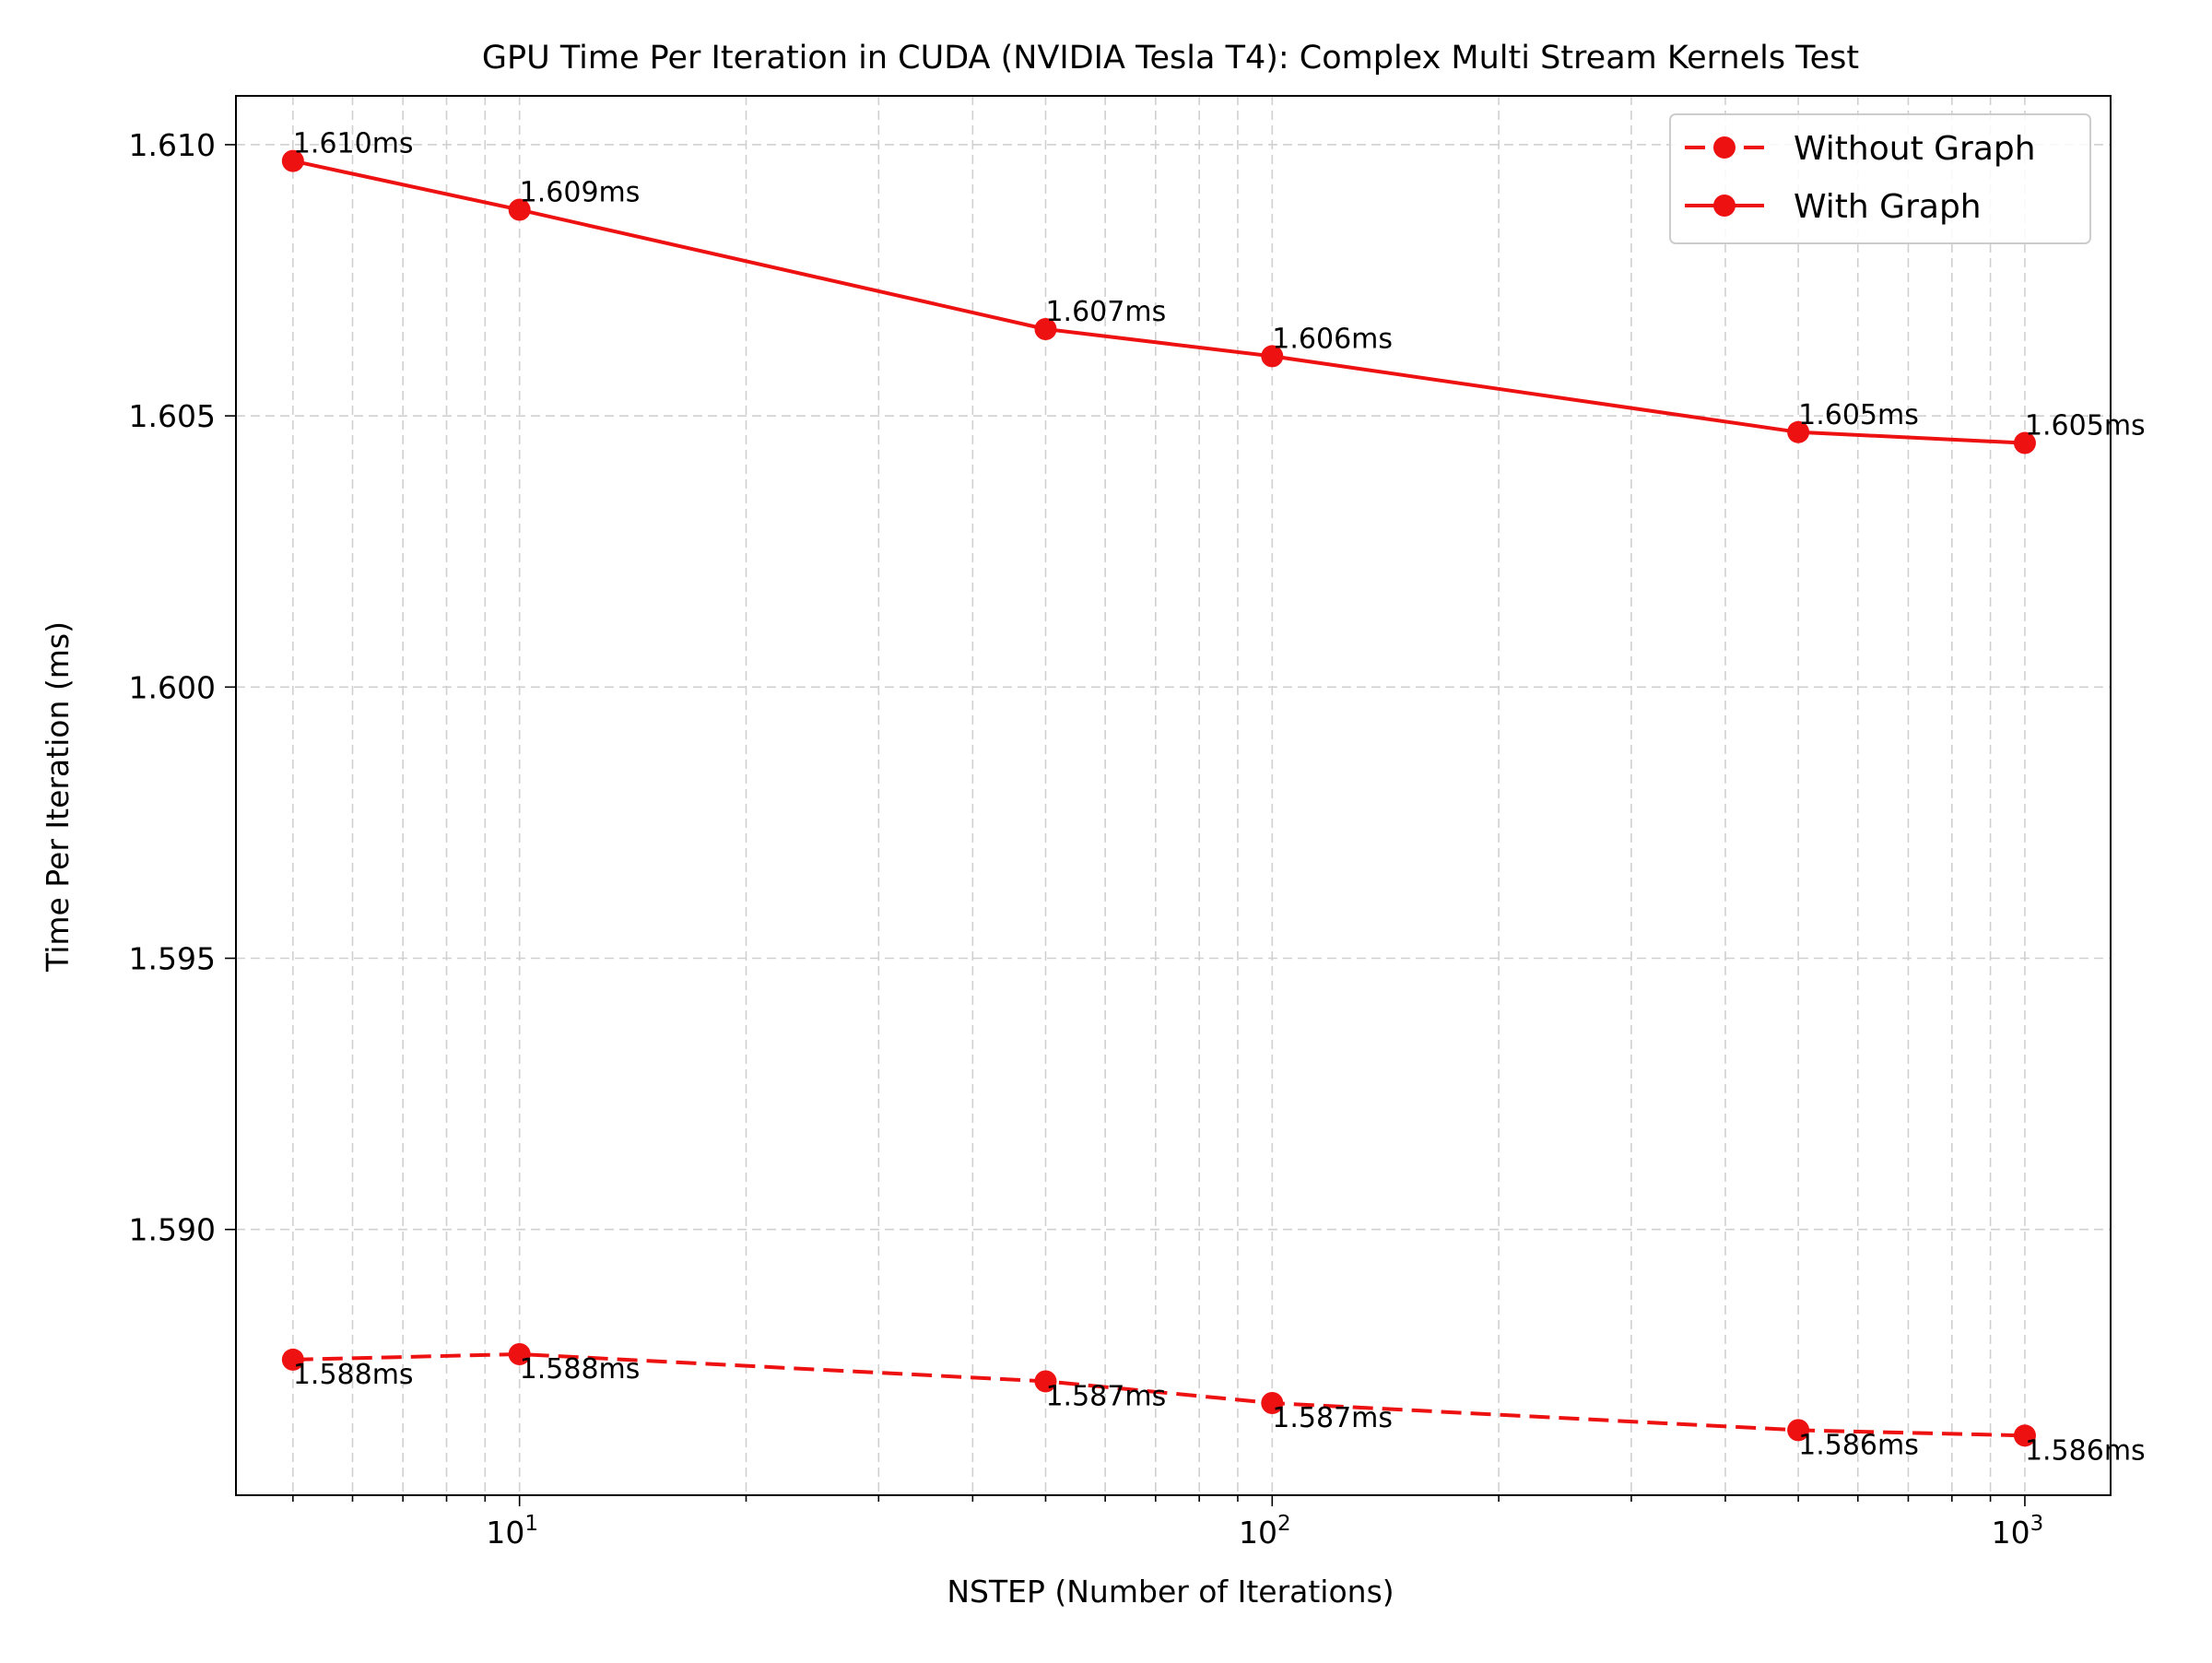 The height and width of the screenshot is (1663, 2212). Describe the element at coordinates (172, 687) in the screenshot. I see `y-tick-label: 1.600` at that location.